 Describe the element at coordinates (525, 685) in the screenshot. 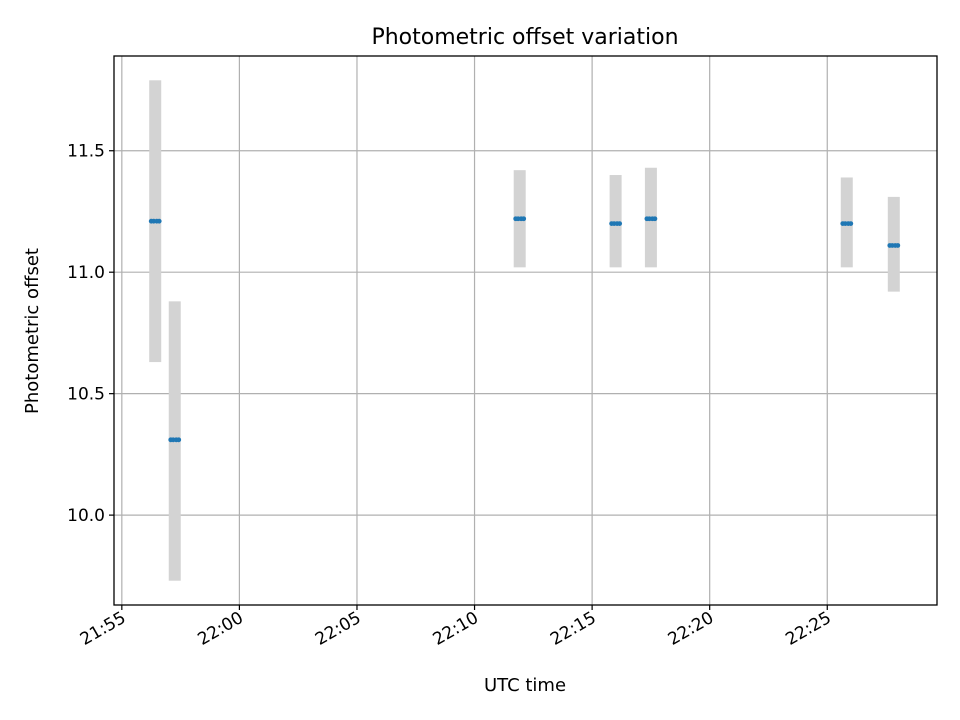

I see `x-axis-label: UTC time` at that location.